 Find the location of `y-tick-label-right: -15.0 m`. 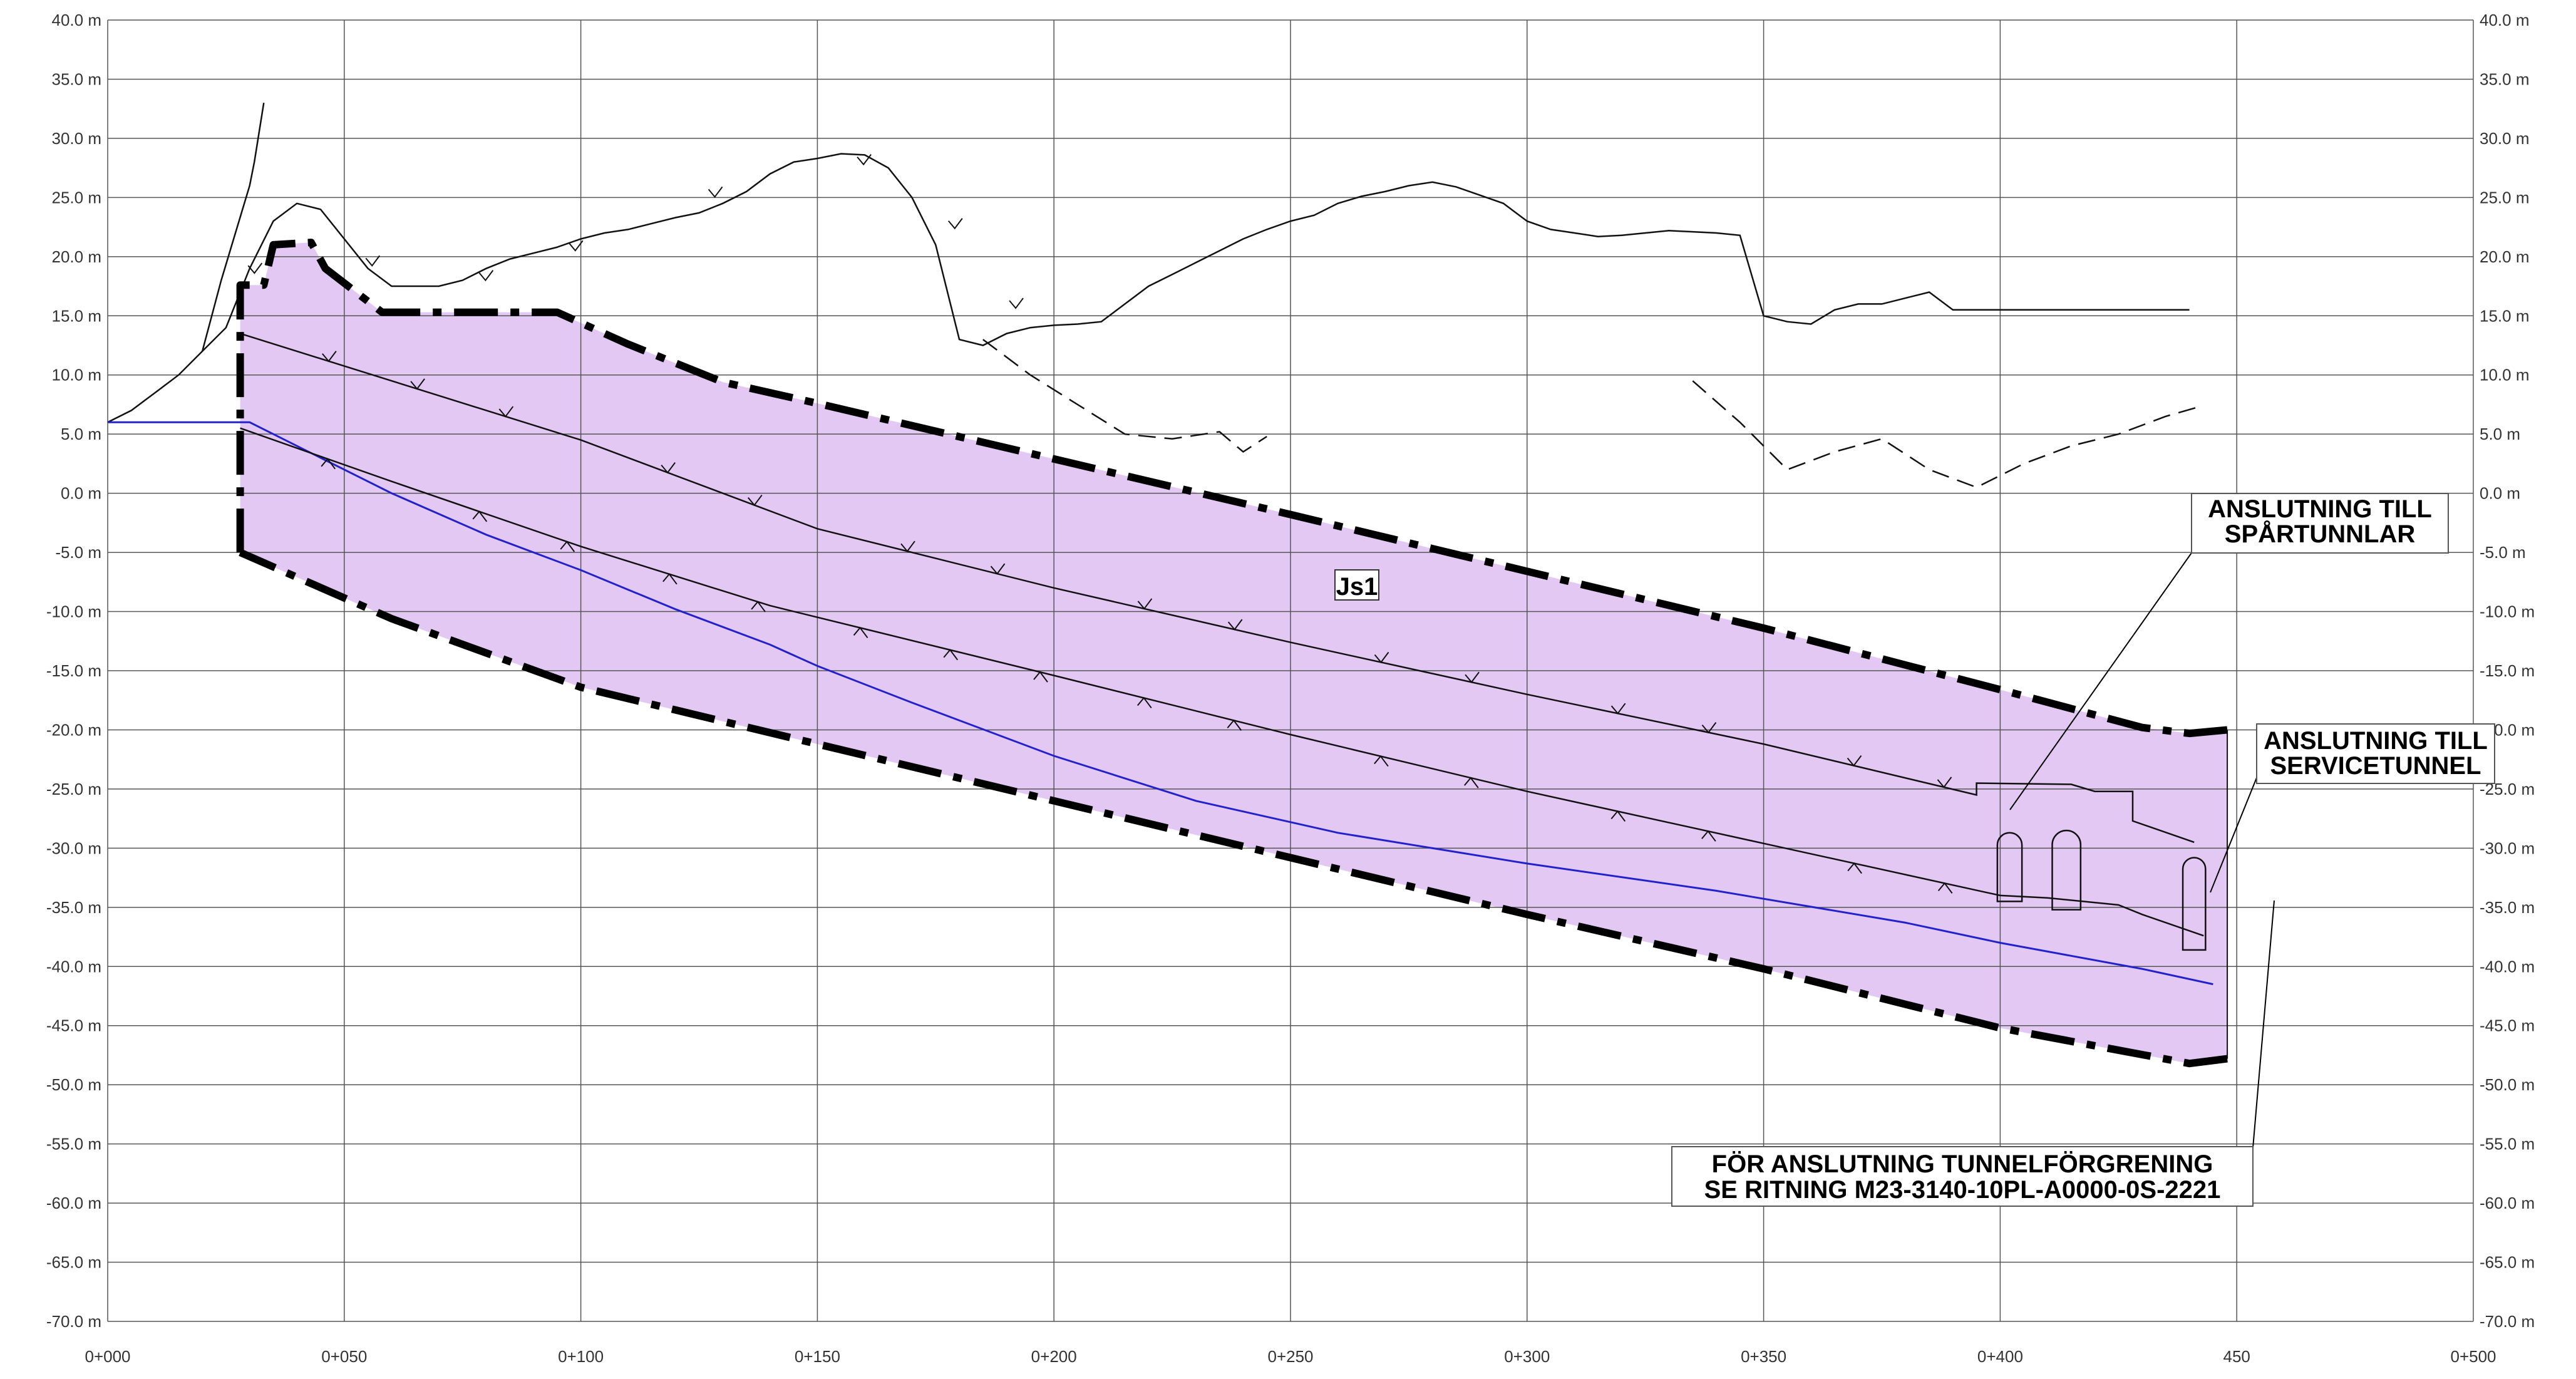

y-tick-label-right: -15.0 m is located at coordinates (2507, 670).